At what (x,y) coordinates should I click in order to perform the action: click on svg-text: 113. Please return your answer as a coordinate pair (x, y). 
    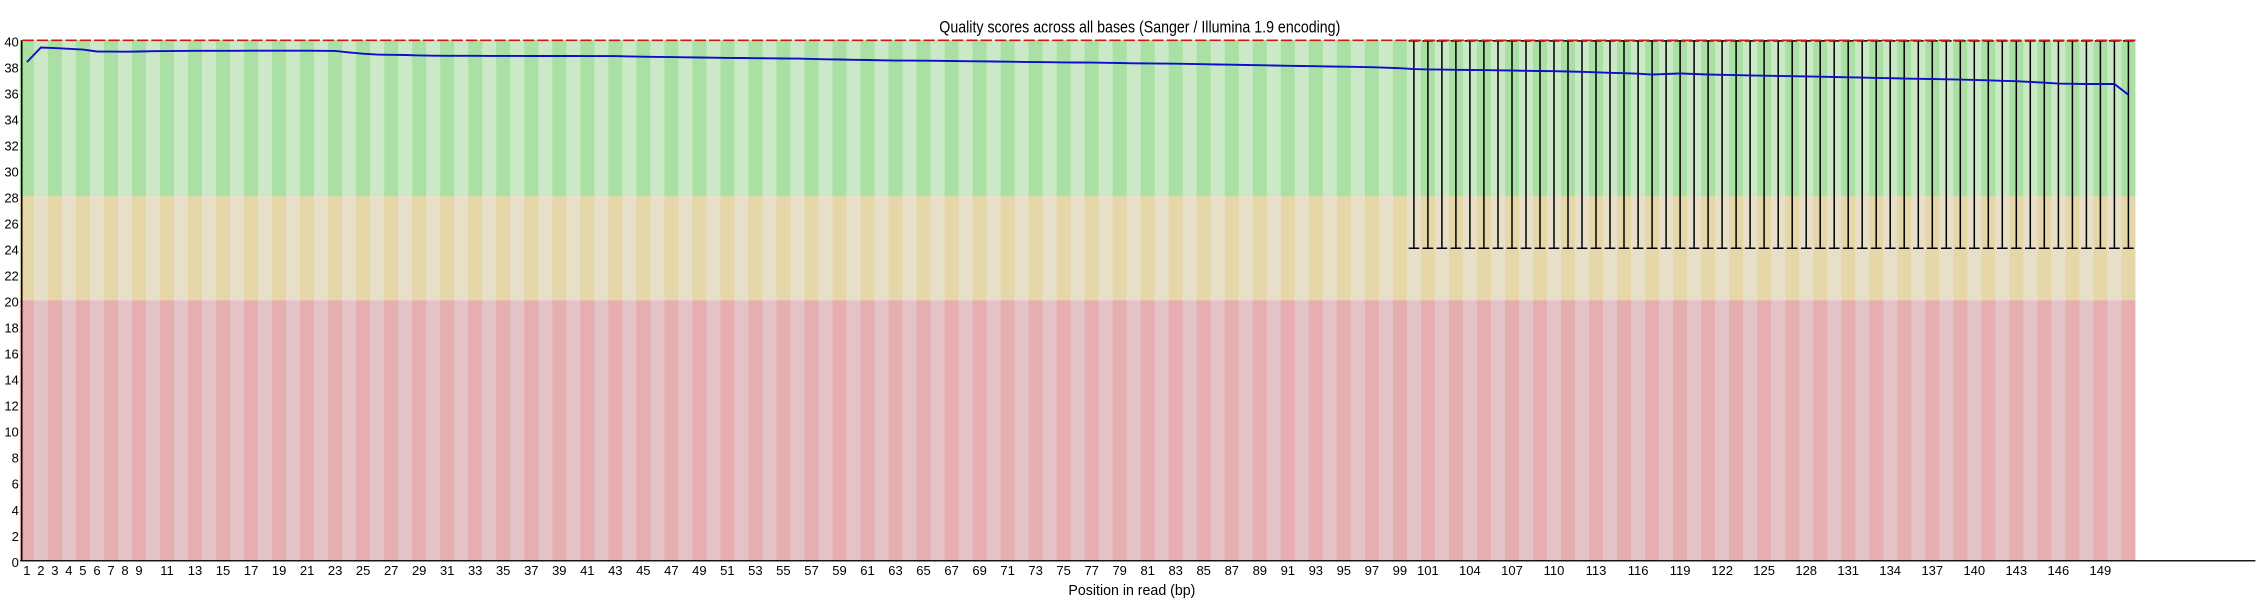
    Looking at the image, I should click on (1596, 570).